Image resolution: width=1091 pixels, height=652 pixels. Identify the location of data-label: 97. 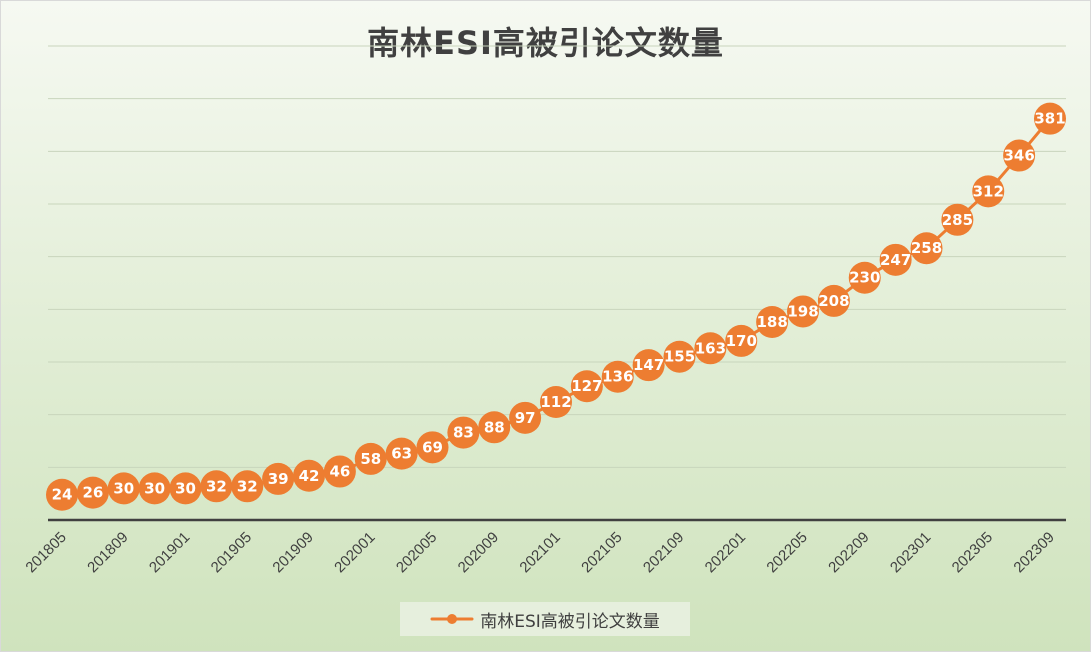
(525, 418).